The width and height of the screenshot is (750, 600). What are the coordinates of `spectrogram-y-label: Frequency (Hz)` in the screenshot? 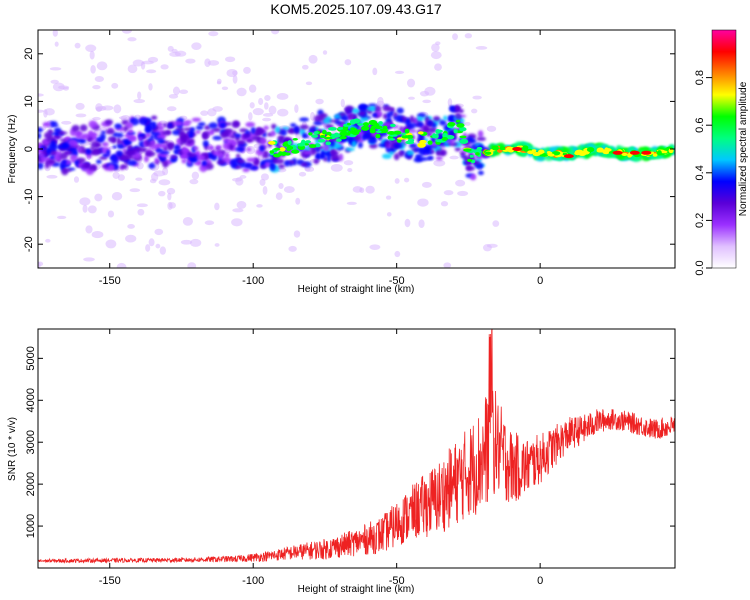 It's located at (12, 149).